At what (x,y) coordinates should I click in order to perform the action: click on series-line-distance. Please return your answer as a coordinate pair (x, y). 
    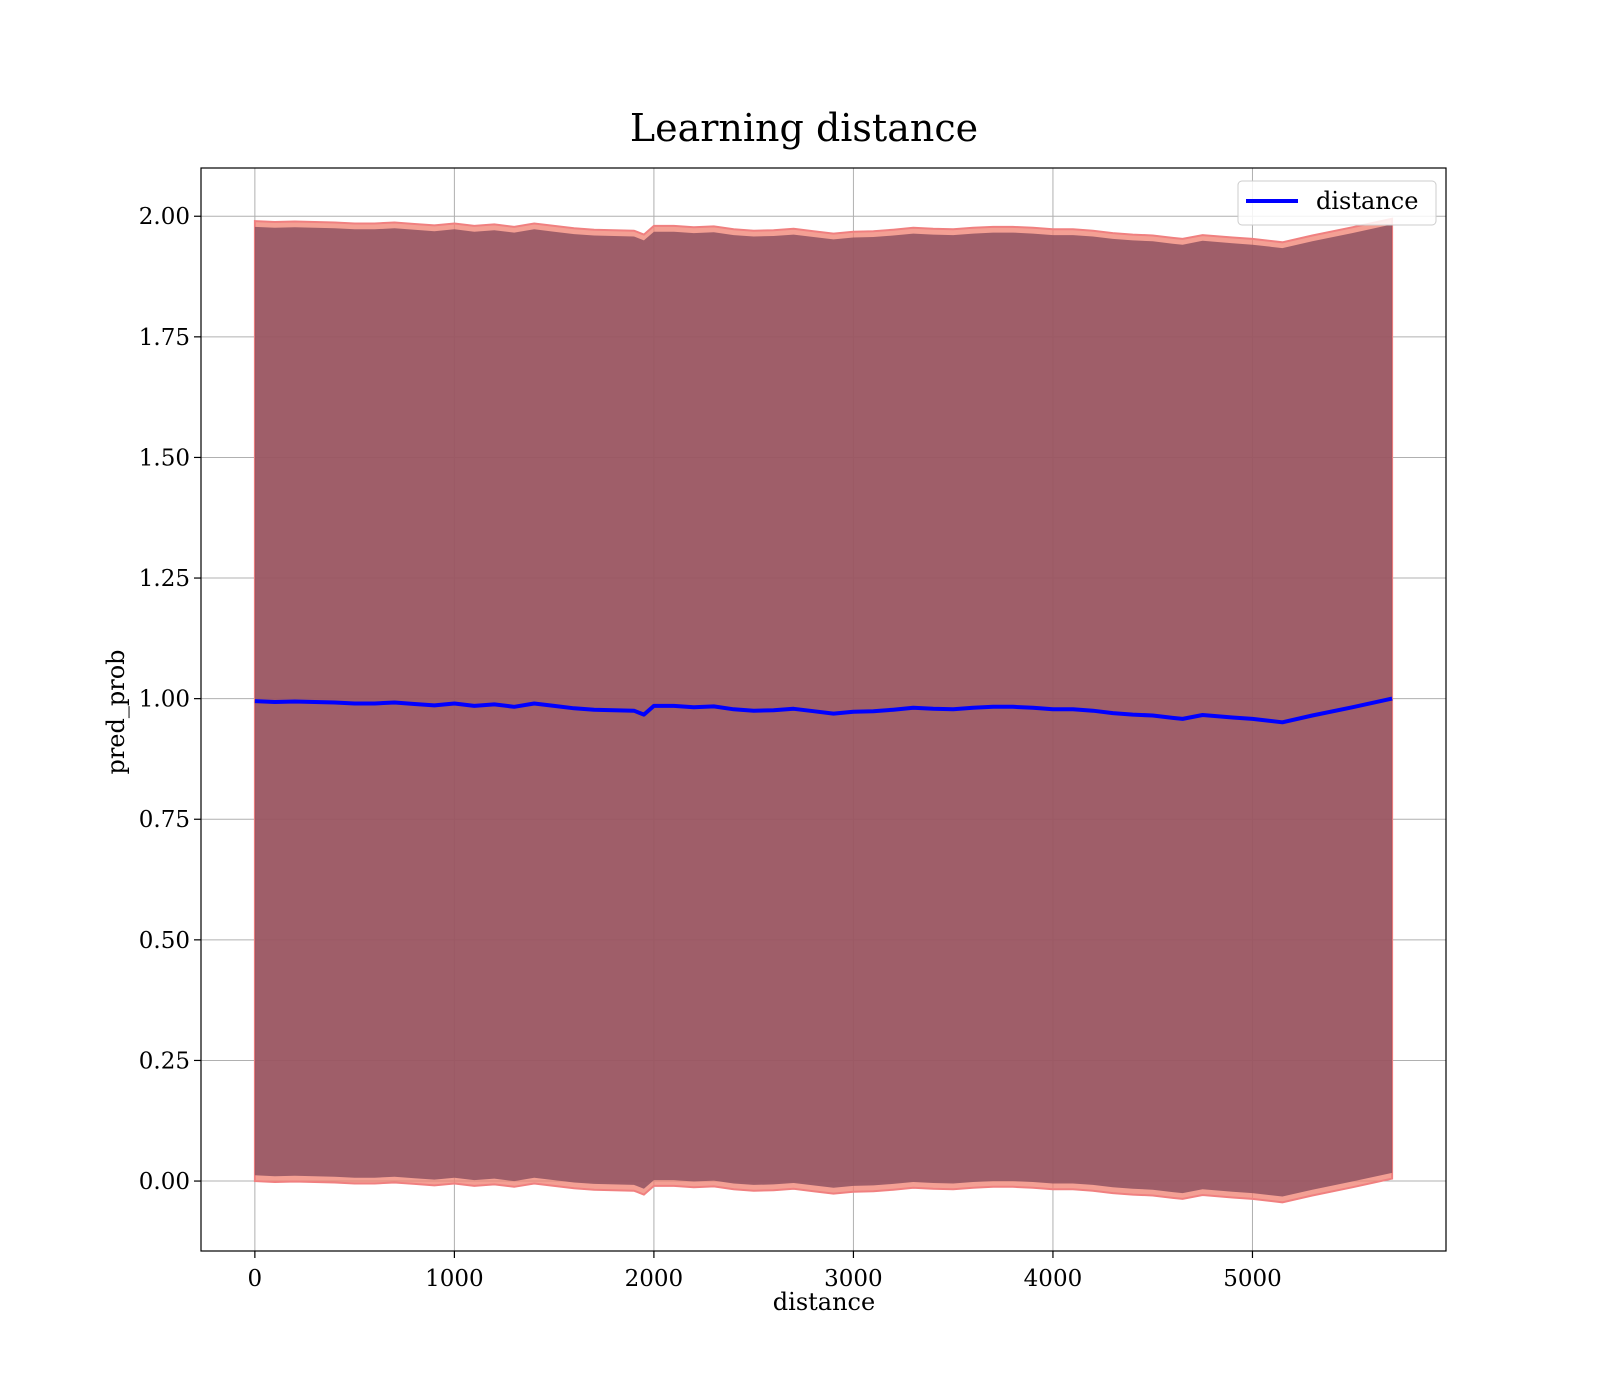
    Looking at the image, I should click on (823, 710).